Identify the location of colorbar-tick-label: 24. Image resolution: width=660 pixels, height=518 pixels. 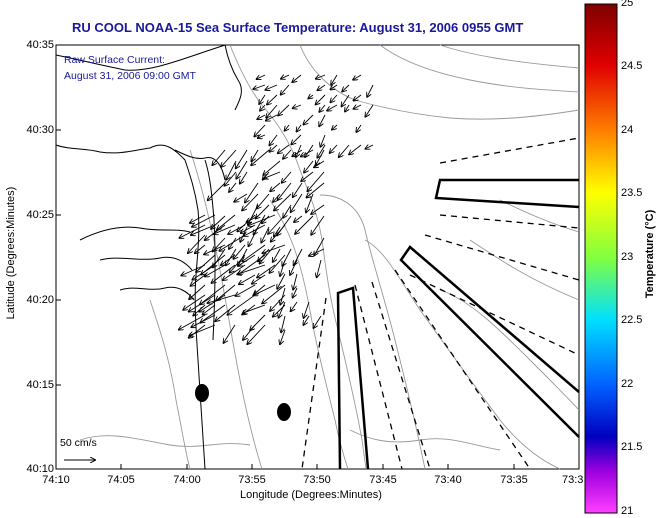
(627, 130).